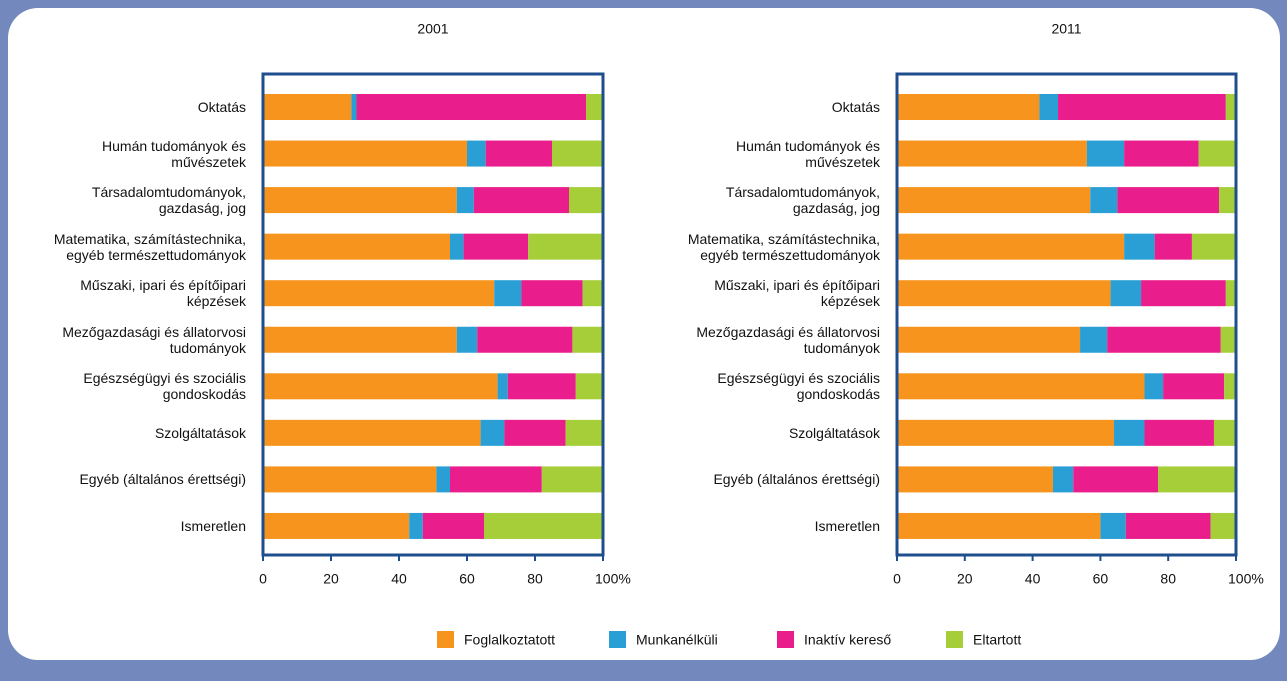 The image size is (1287, 681). I want to click on category-label: Mezőgazdasági és állatorvosi tudományok, so click(788, 339).